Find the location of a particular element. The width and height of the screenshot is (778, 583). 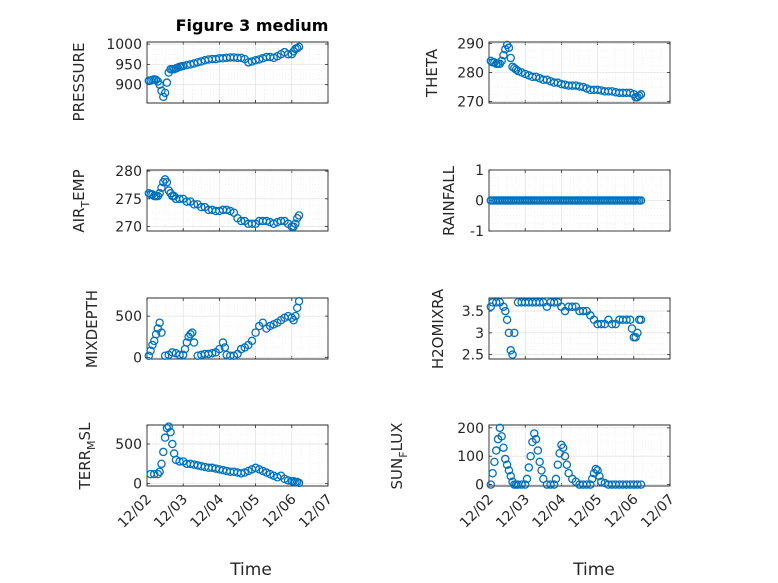

mixdepth-axes-box is located at coordinates (237, 328).